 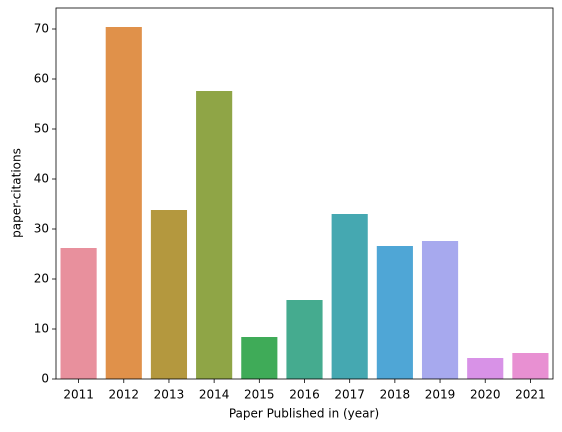 I want to click on x-tick-label: 2021, so click(x=530, y=395).